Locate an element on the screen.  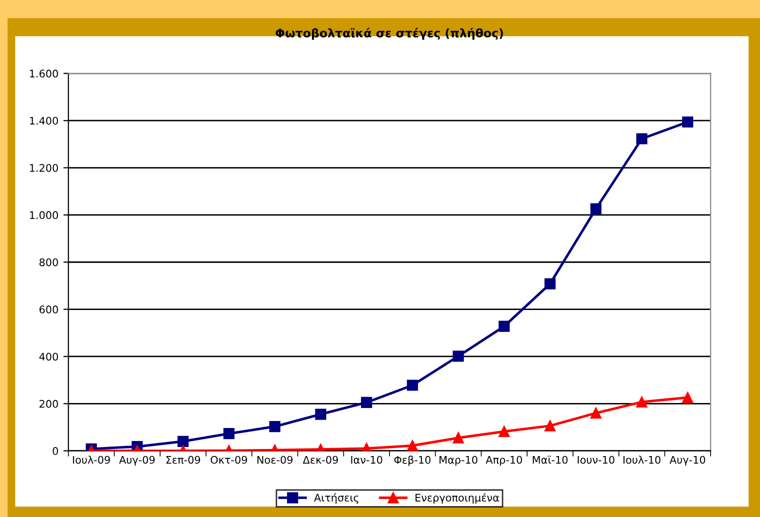
y-tick-label: 1.000 is located at coordinates (44, 215).